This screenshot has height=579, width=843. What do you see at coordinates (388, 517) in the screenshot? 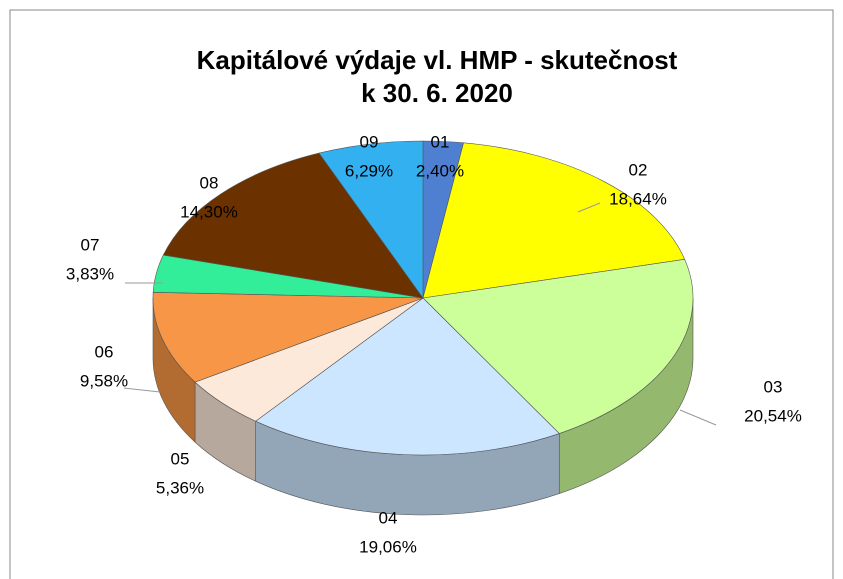
I see `category-label: 04` at bounding box center [388, 517].